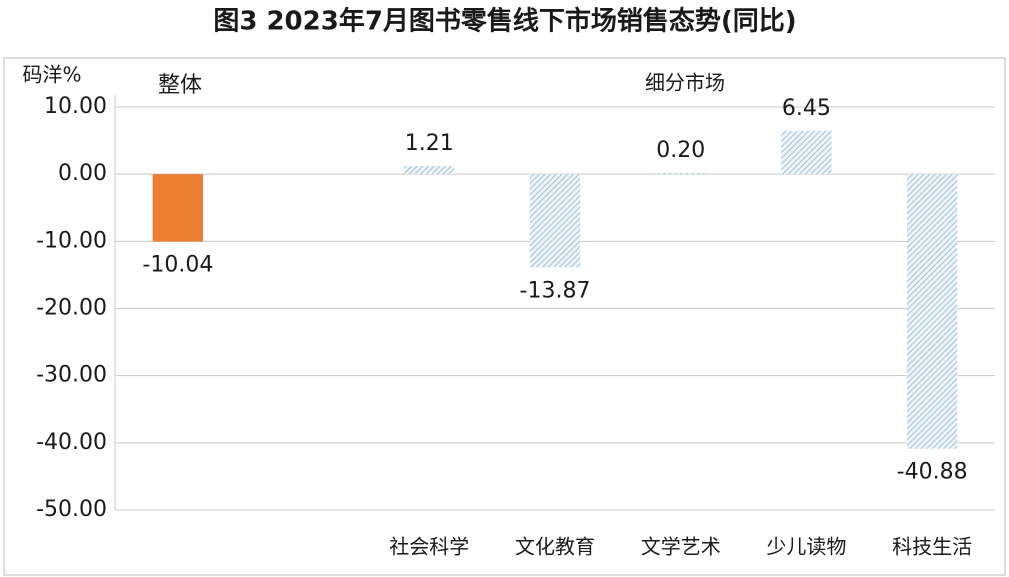 This screenshot has width=1009, height=577. What do you see at coordinates (555, 290) in the screenshot?
I see `value-label: -13.87` at bounding box center [555, 290].